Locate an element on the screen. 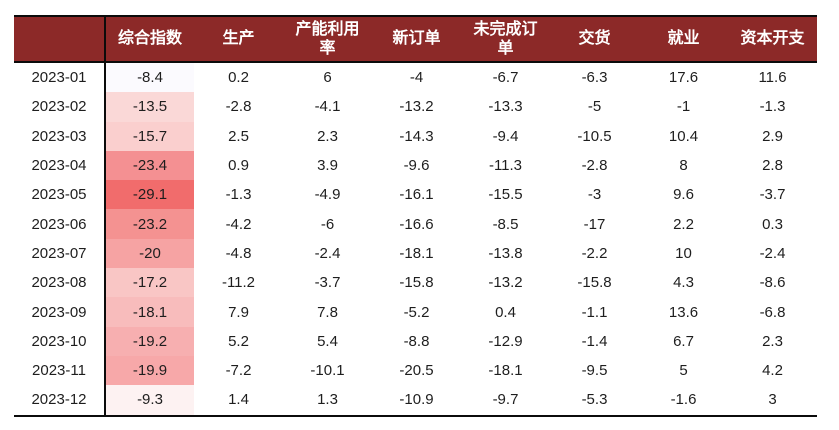 The width and height of the screenshot is (839, 430). table-row: 2023-11 -19.9 -7.2 -10.1 -20.5 -18.1 -9.5 5 4.2 is located at coordinates (415, 370).